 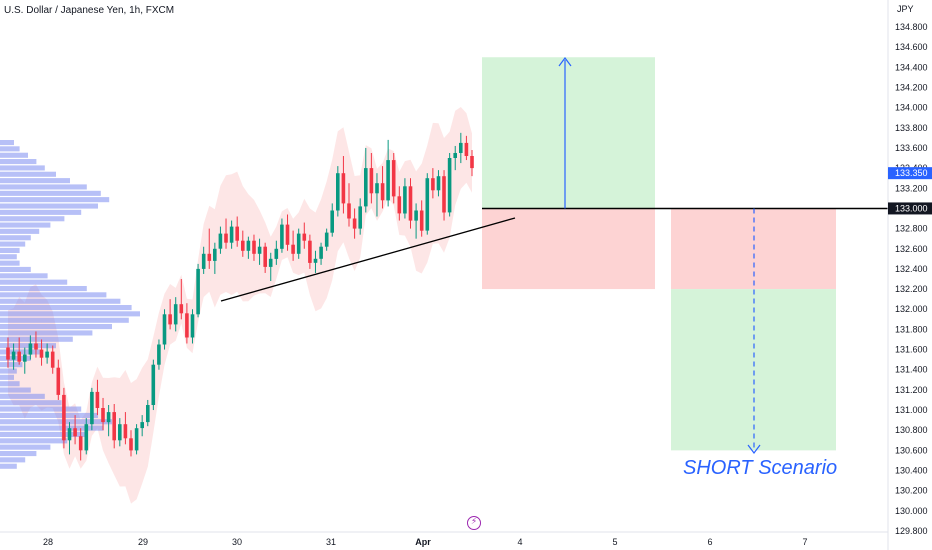 What do you see at coordinates (911, 531) in the screenshot?
I see `price-tick-label: 129.800` at bounding box center [911, 531].